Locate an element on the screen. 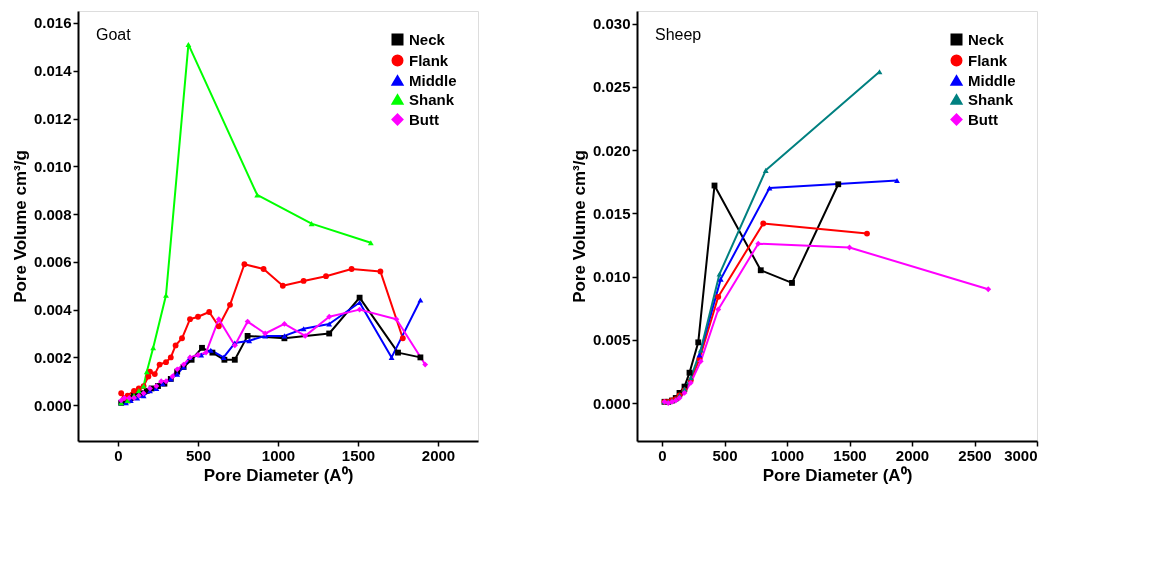 This screenshot has height=563, width=1160. y-tick-label: 0.014 is located at coordinates (53, 71).